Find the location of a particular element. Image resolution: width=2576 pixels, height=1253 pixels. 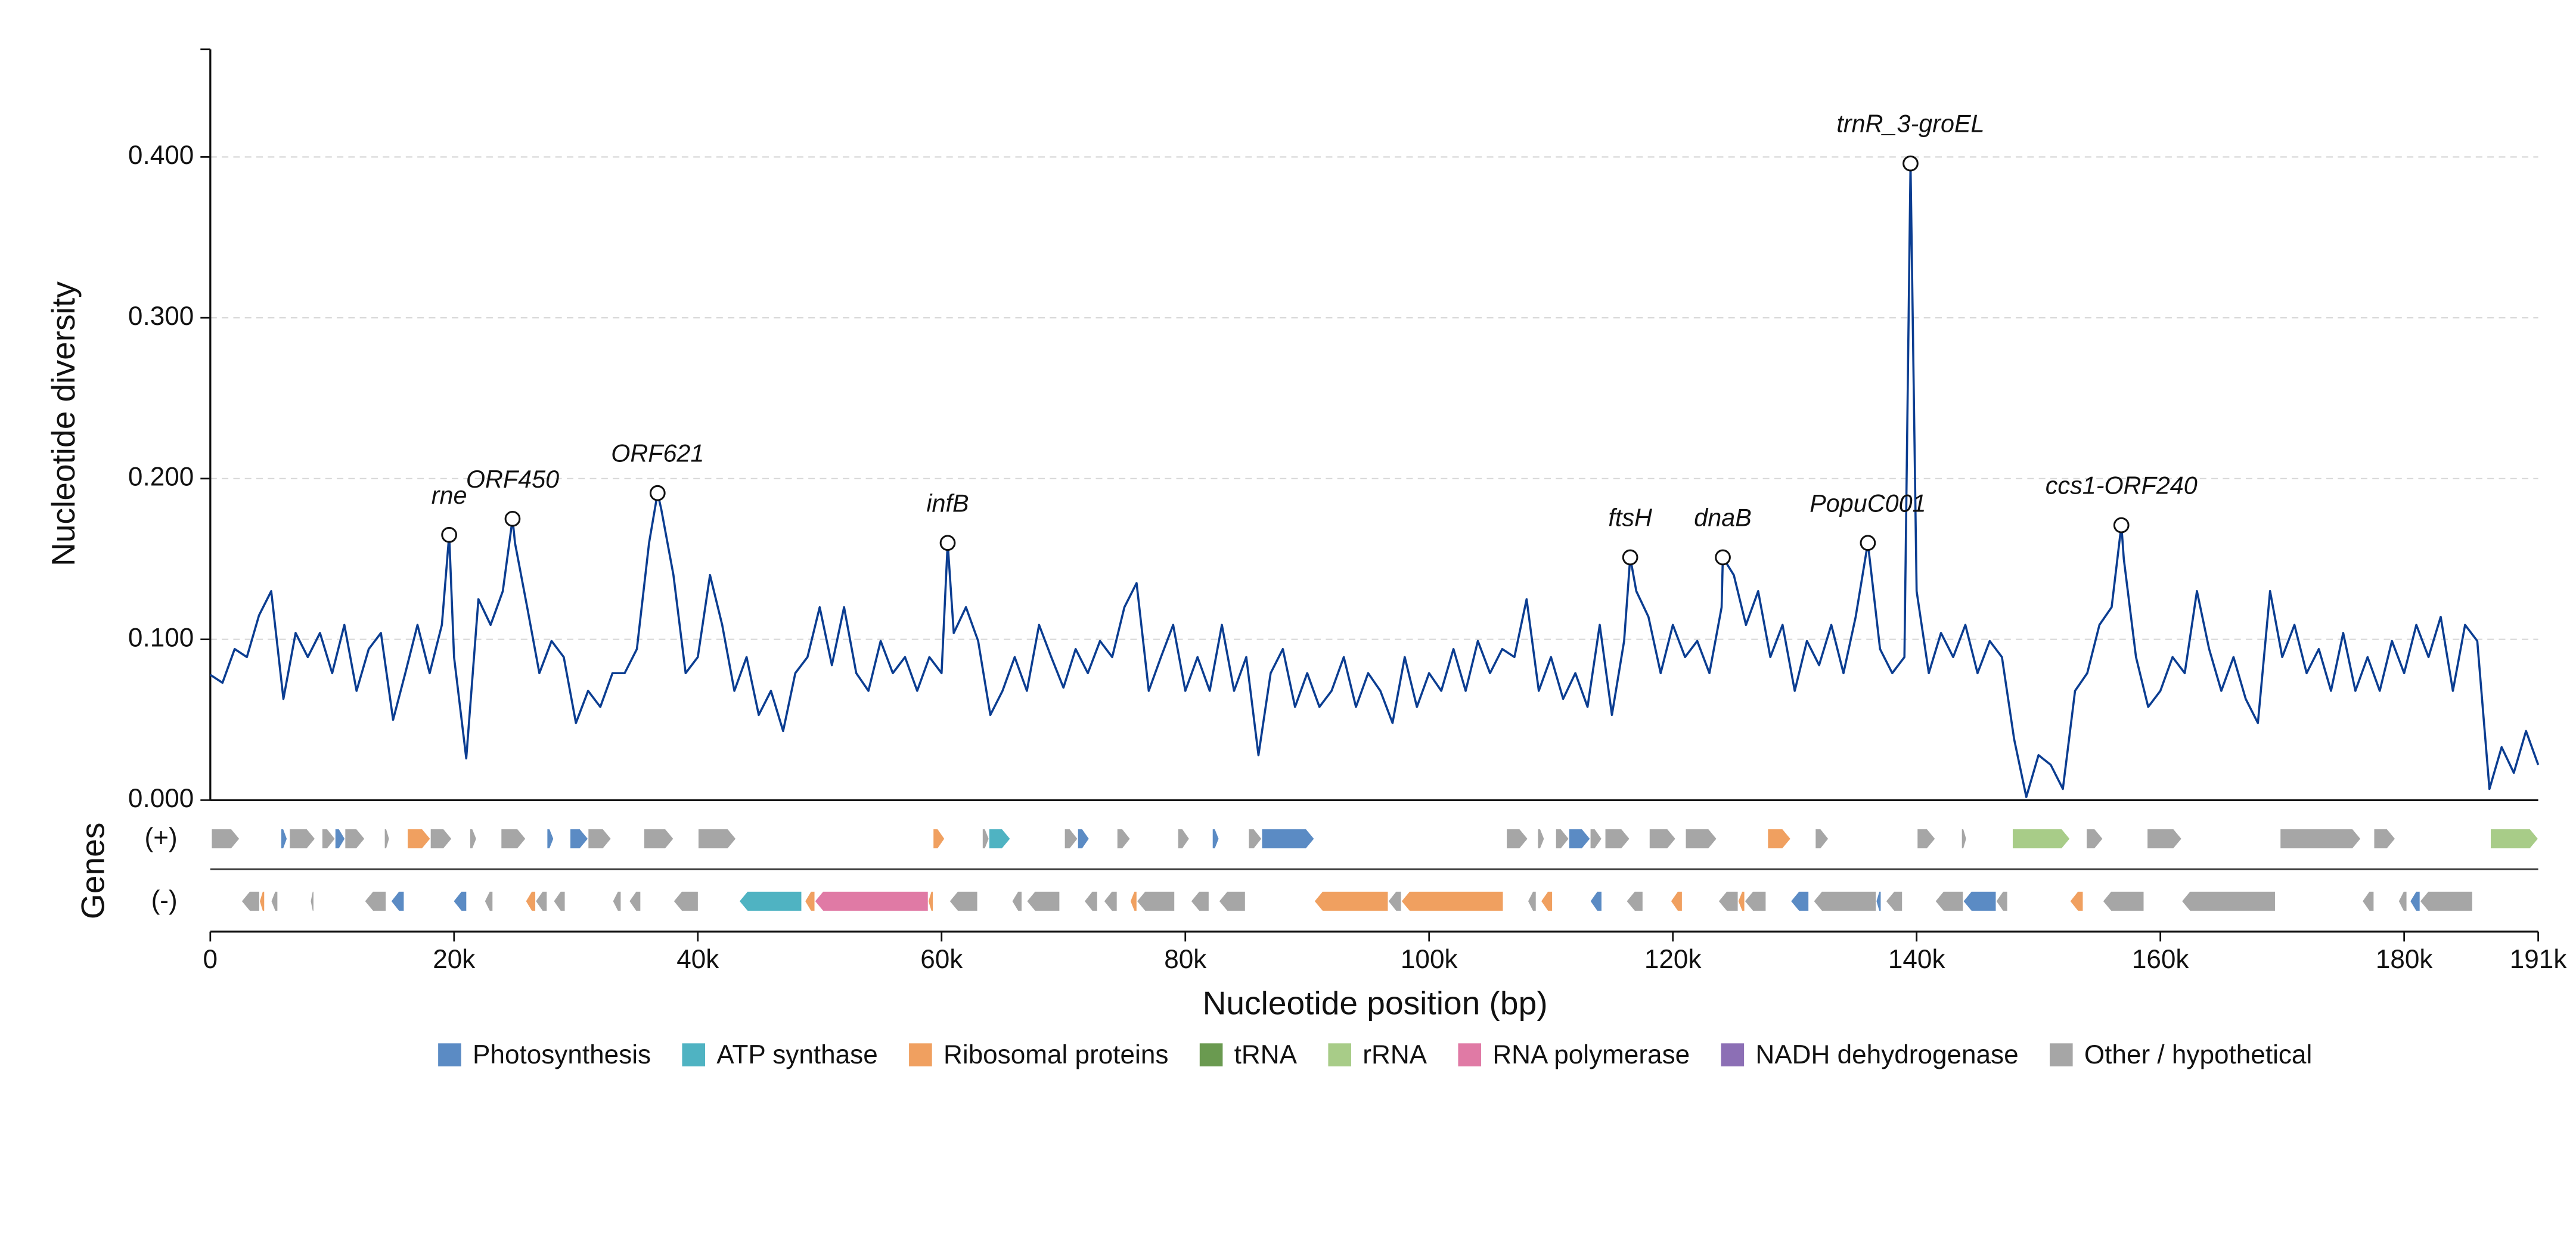

peak-label: ORF450 is located at coordinates (512, 479).